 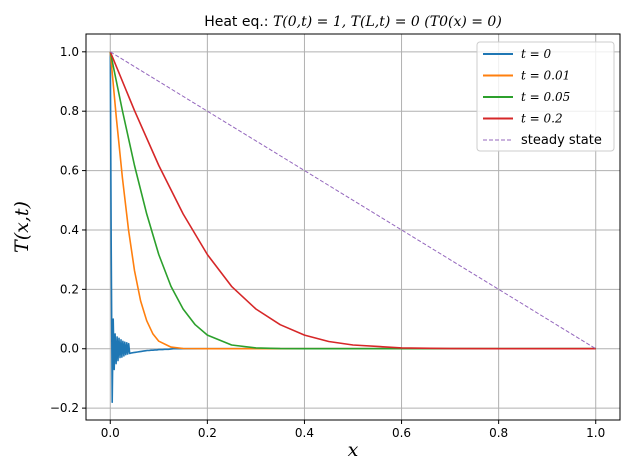 I want to click on x-tick-label: 0.4, so click(x=304, y=433).